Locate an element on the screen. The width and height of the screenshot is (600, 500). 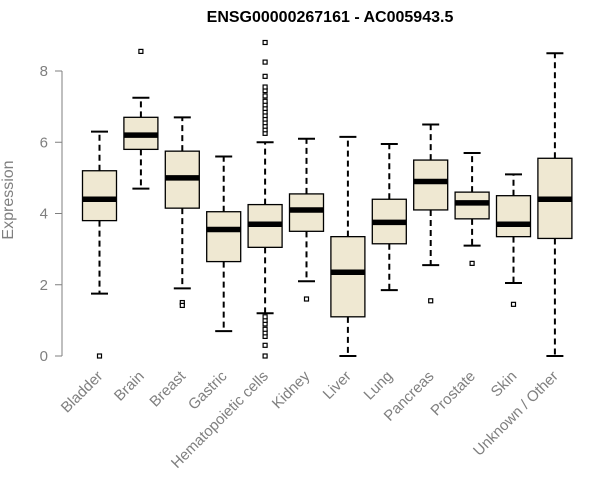
x-tick-label: Skin is located at coordinates (504, 384).